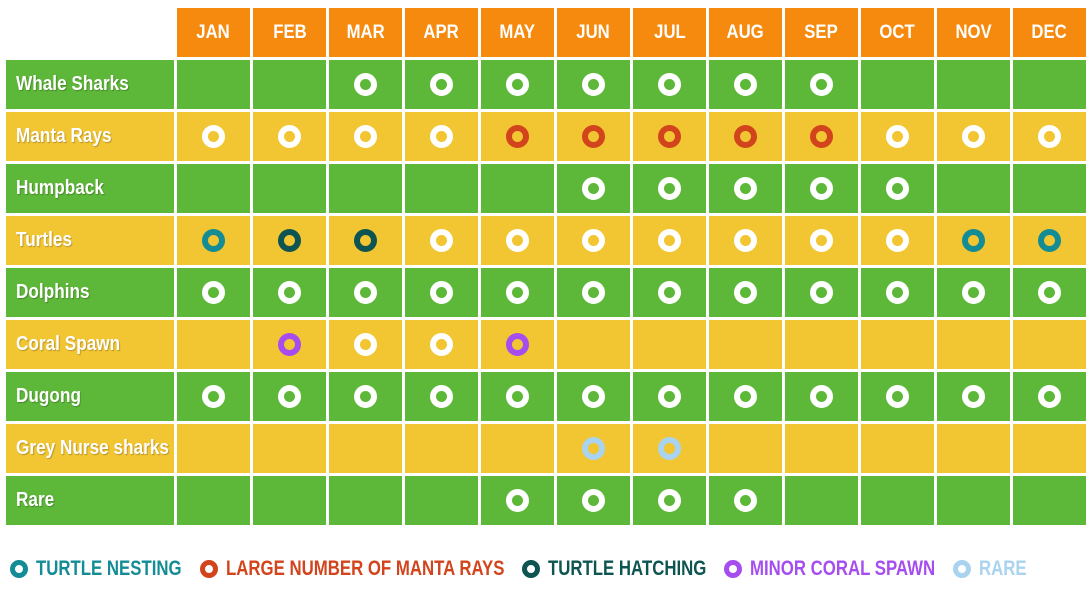 The height and width of the screenshot is (600, 1086). I want to click on month-header: DEC, so click(1049, 32).